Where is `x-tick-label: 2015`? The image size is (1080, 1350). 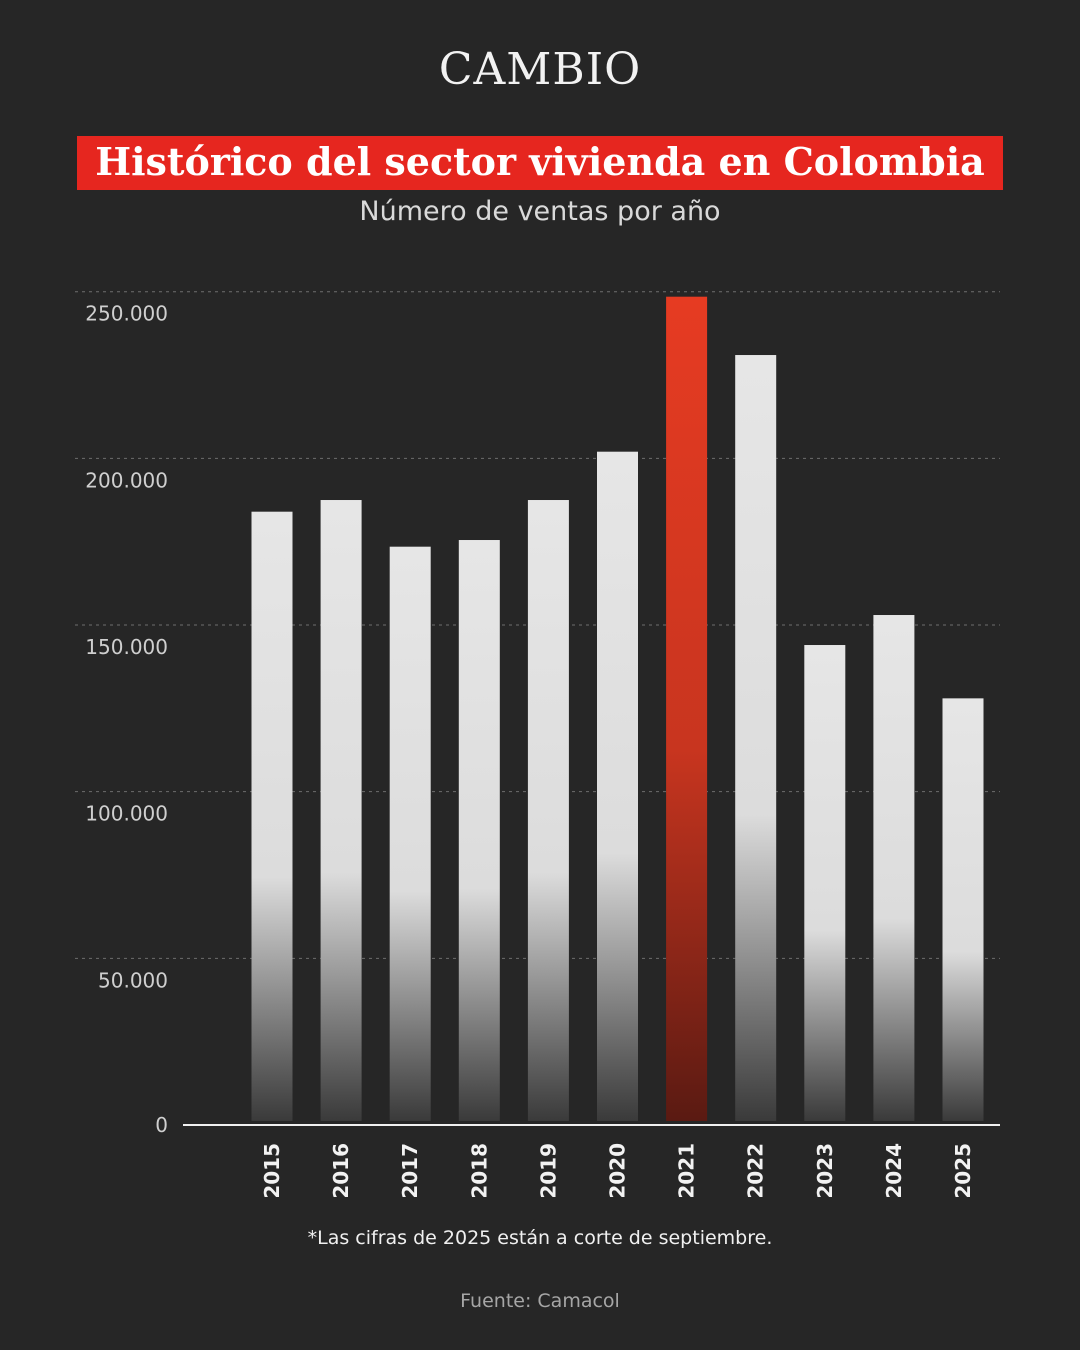 x-tick-label: 2015 is located at coordinates (272, 1171).